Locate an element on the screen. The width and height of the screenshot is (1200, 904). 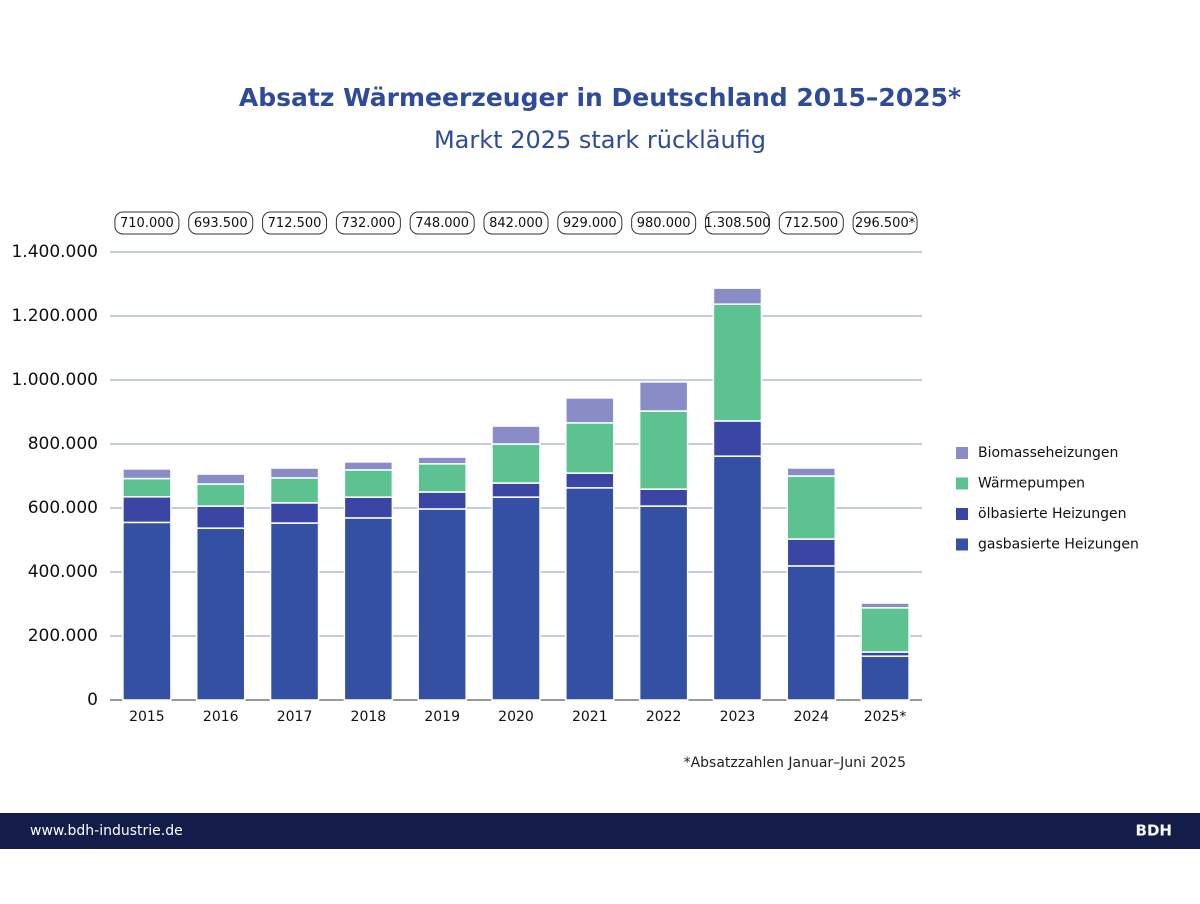
y-tick-label: 0 is located at coordinates (92, 700).